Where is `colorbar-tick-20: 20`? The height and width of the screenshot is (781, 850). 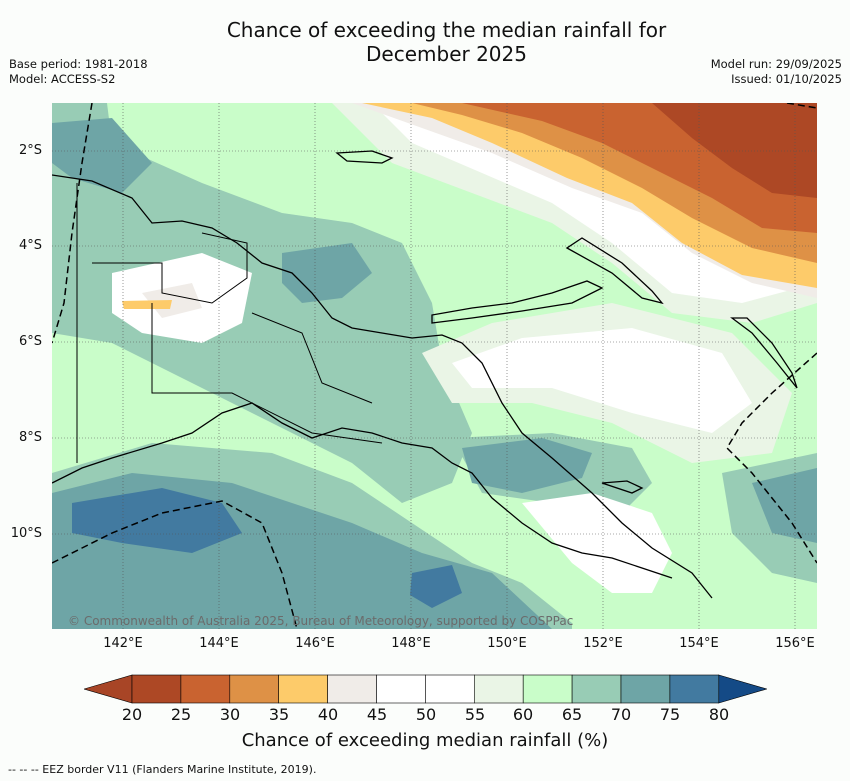 colorbar-tick-20: 20 is located at coordinates (132, 714).